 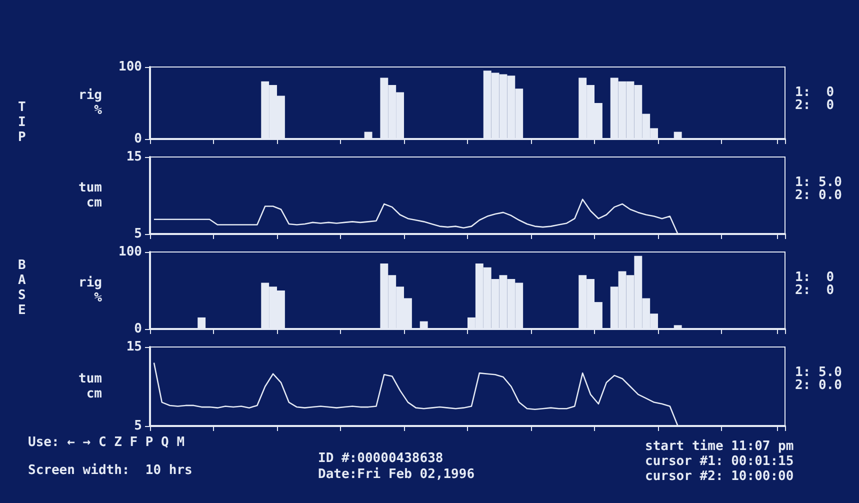 What do you see at coordinates (381, 458) in the screenshot?
I see `text: ID #:00000438638` at bounding box center [381, 458].